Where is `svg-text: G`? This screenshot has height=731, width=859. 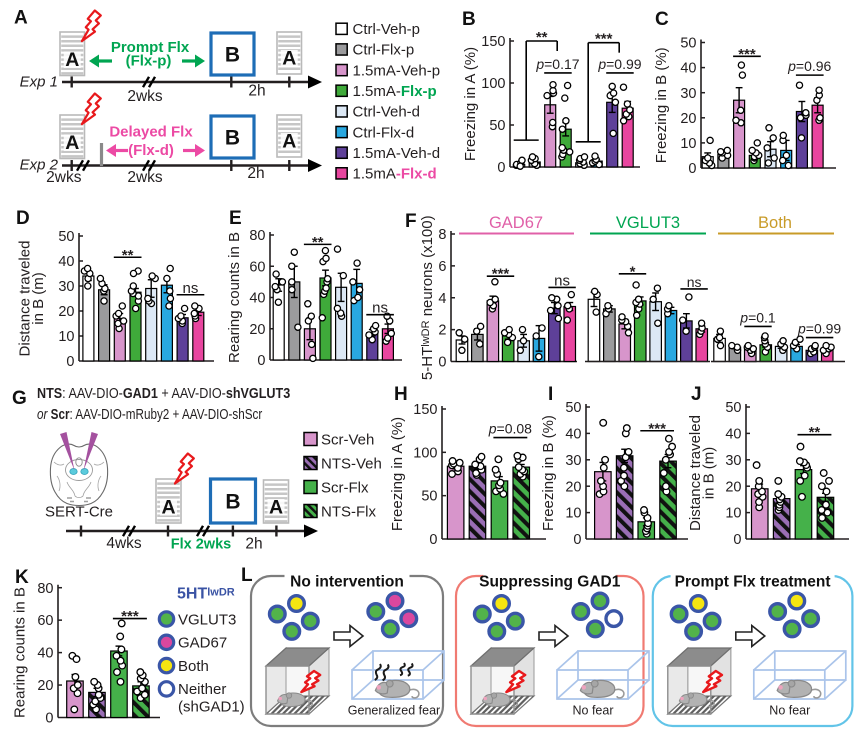 svg-text: G is located at coordinates (19, 398).